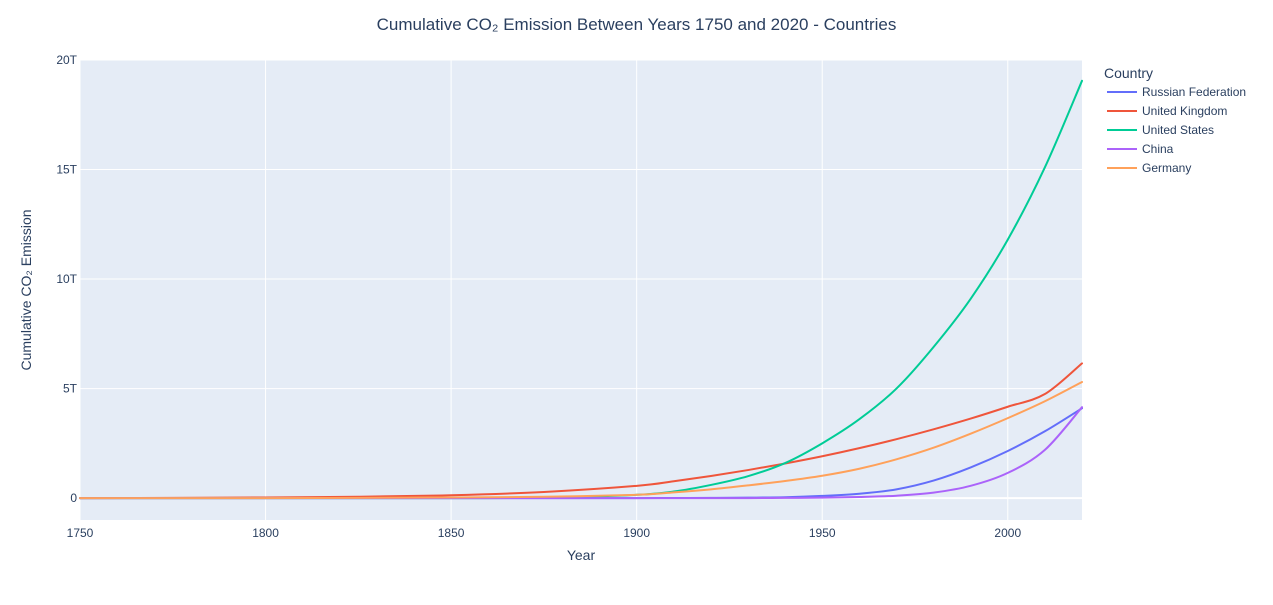  What do you see at coordinates (1158, 149) in the screenshot?
I see `legend-label: China` at bounding box center [1158, 149].